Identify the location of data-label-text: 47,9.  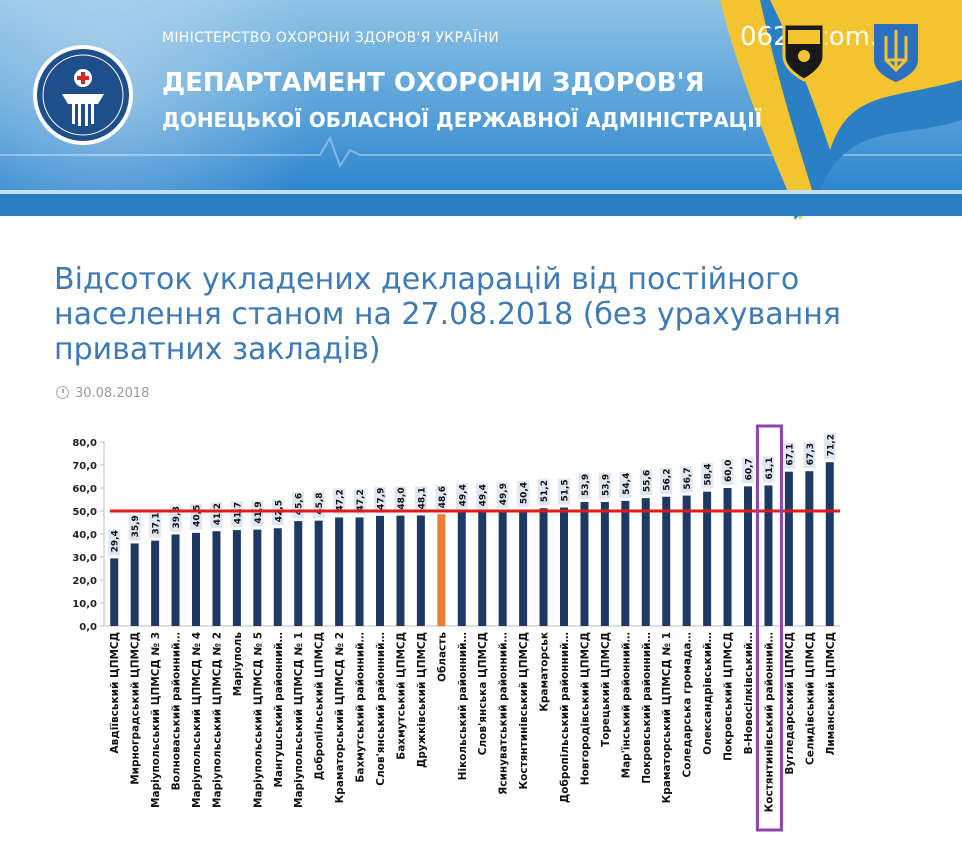
(382, 499).